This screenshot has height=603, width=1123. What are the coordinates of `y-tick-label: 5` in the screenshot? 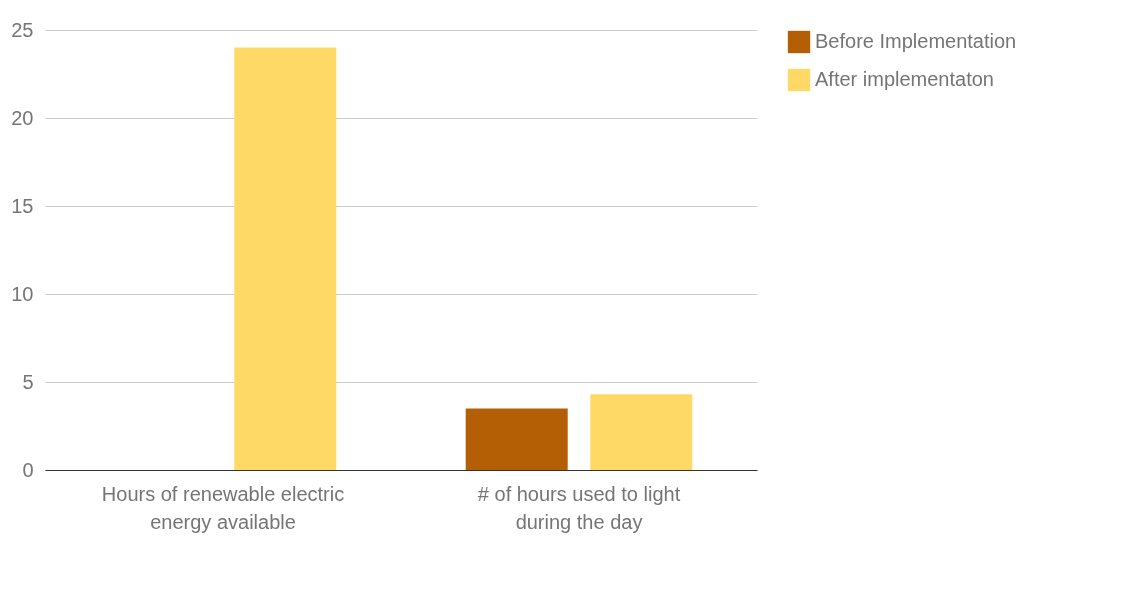 It's located at (28, 381).